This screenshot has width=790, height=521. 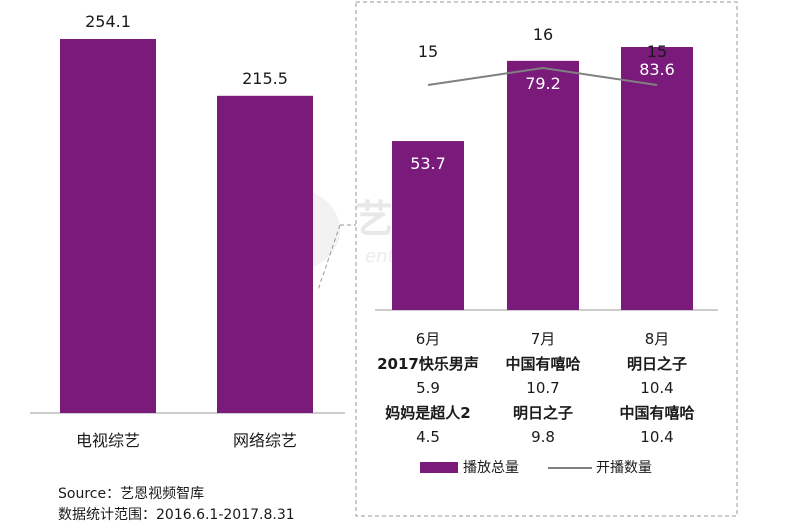 What do you see at coordinates (427, 413) in the screenshot?
I see `second-show-name: 妈妈是超人2` at bounding box center [427, 413].